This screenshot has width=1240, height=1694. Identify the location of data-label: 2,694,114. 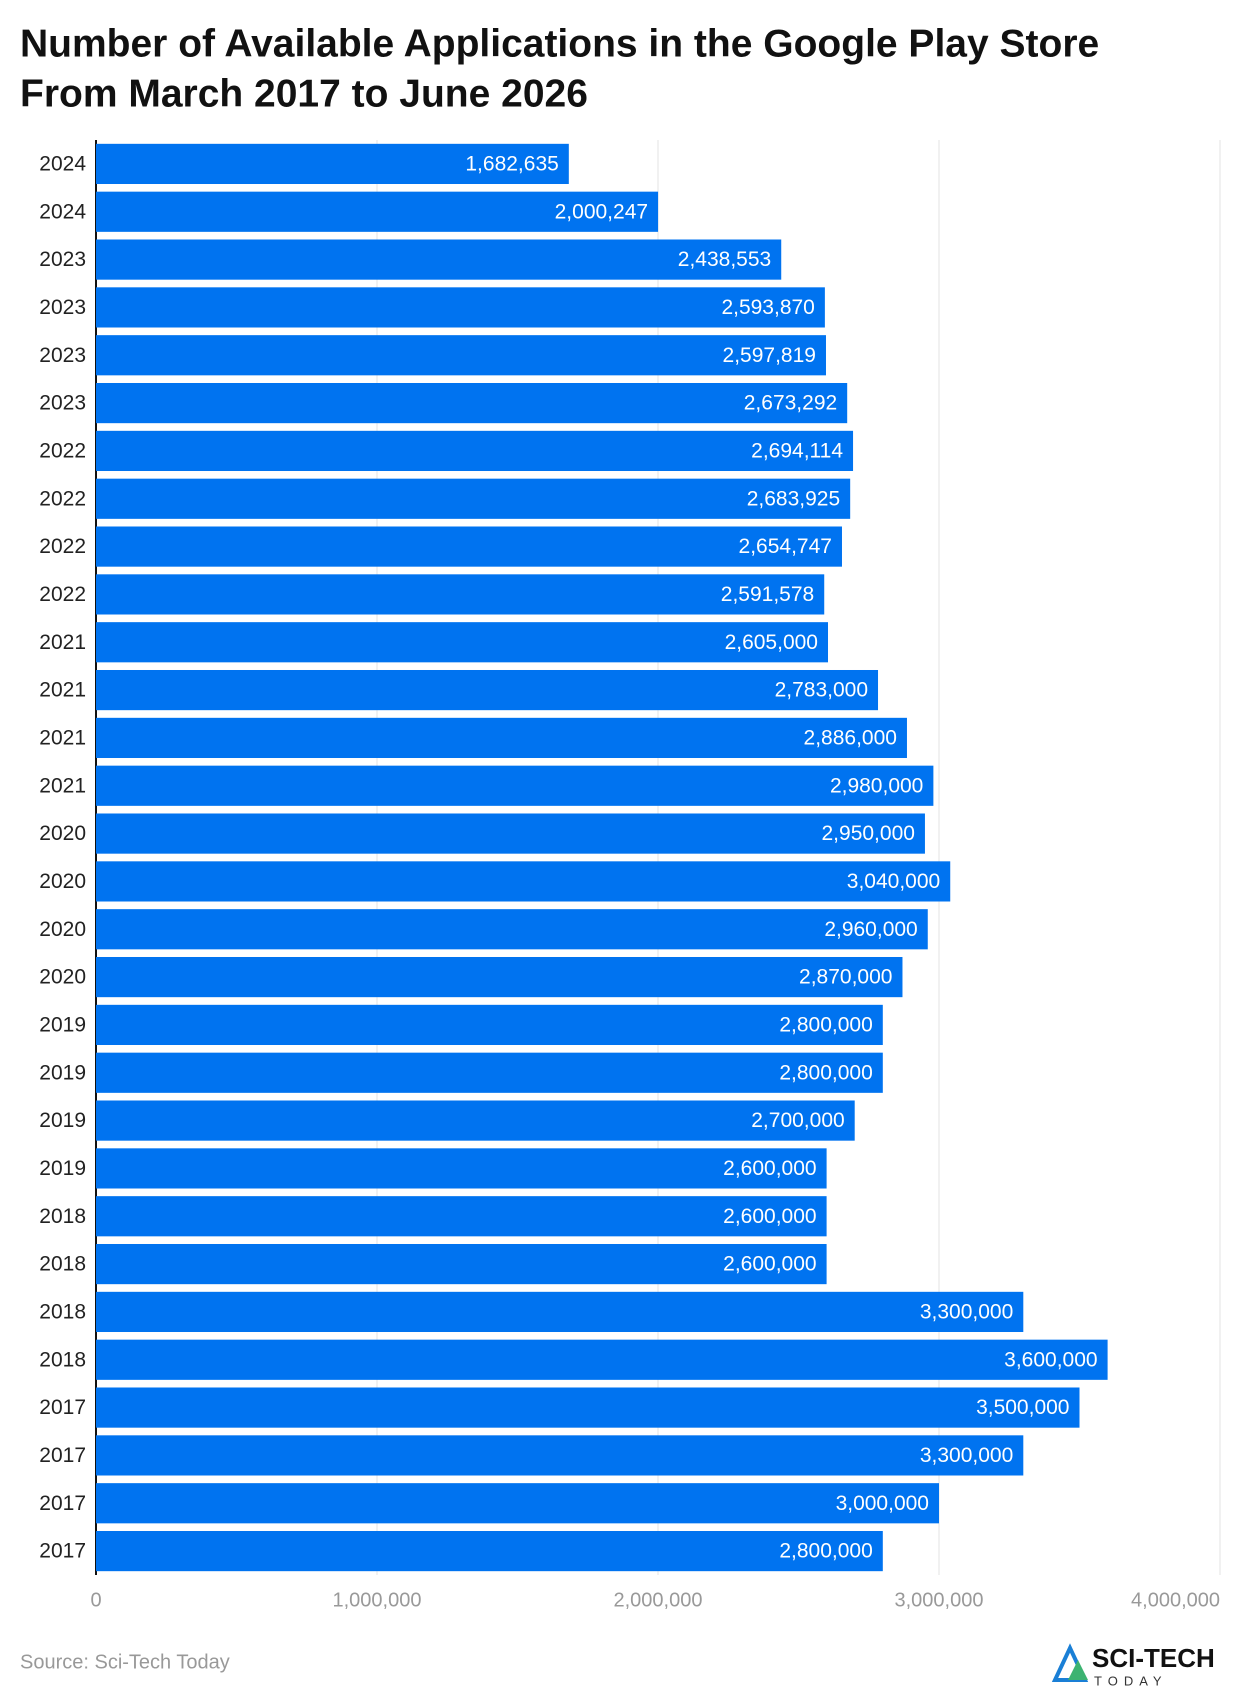
(797, 450).